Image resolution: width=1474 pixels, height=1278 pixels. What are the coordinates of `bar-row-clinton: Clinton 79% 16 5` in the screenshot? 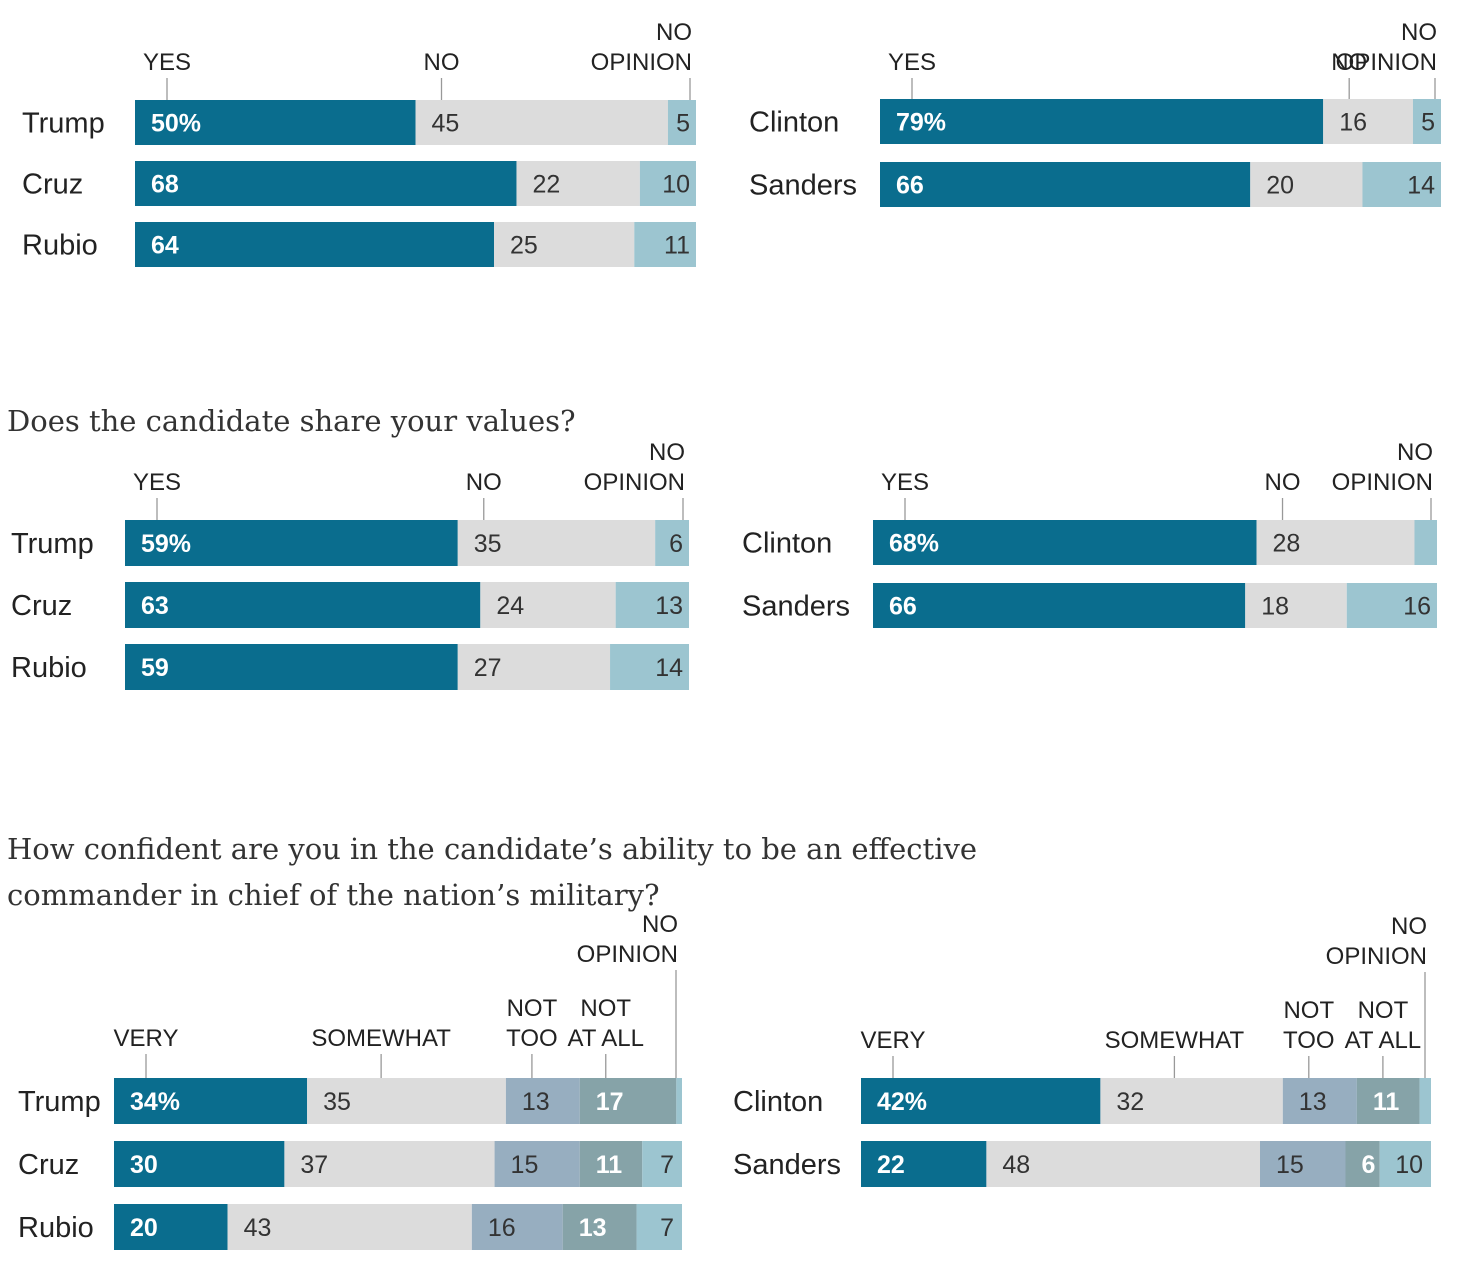 It's located at (1095, 121).